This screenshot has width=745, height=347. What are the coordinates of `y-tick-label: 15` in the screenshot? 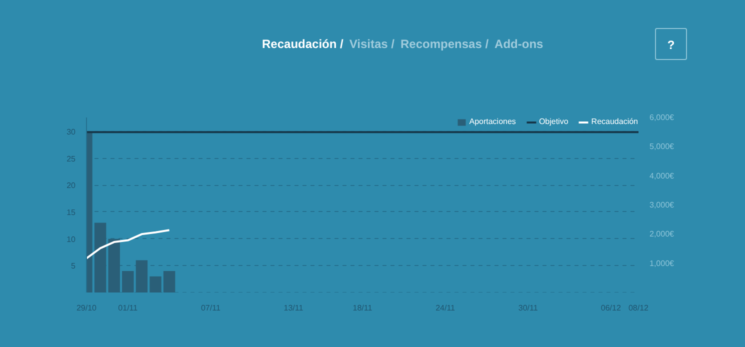 It's located at (71, 212).